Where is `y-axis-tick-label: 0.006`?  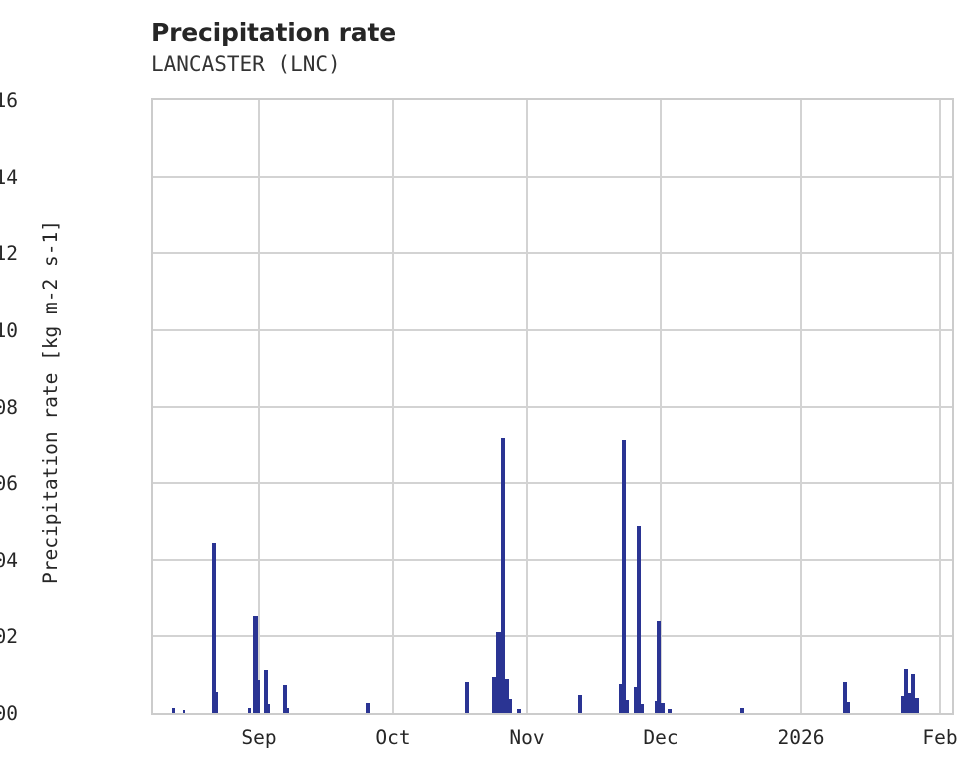 y-axis-tick-label: 0.006 is located at coordinates (9, 484).